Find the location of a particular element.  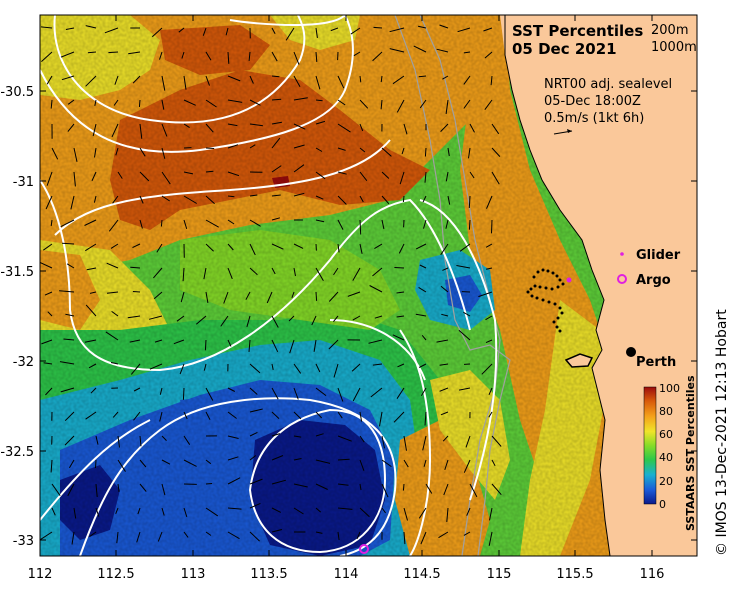

x-tick-label: 114.5 is located at coordinates (421, 574).